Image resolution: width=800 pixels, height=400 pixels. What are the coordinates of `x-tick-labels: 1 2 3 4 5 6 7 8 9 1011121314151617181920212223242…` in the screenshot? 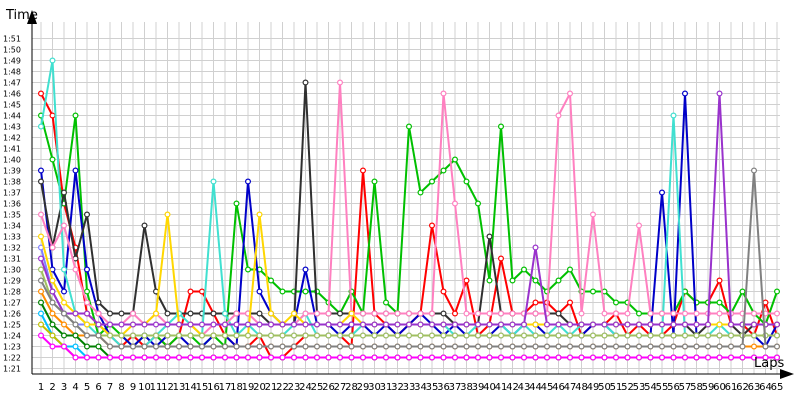 It's located at (411, 387).